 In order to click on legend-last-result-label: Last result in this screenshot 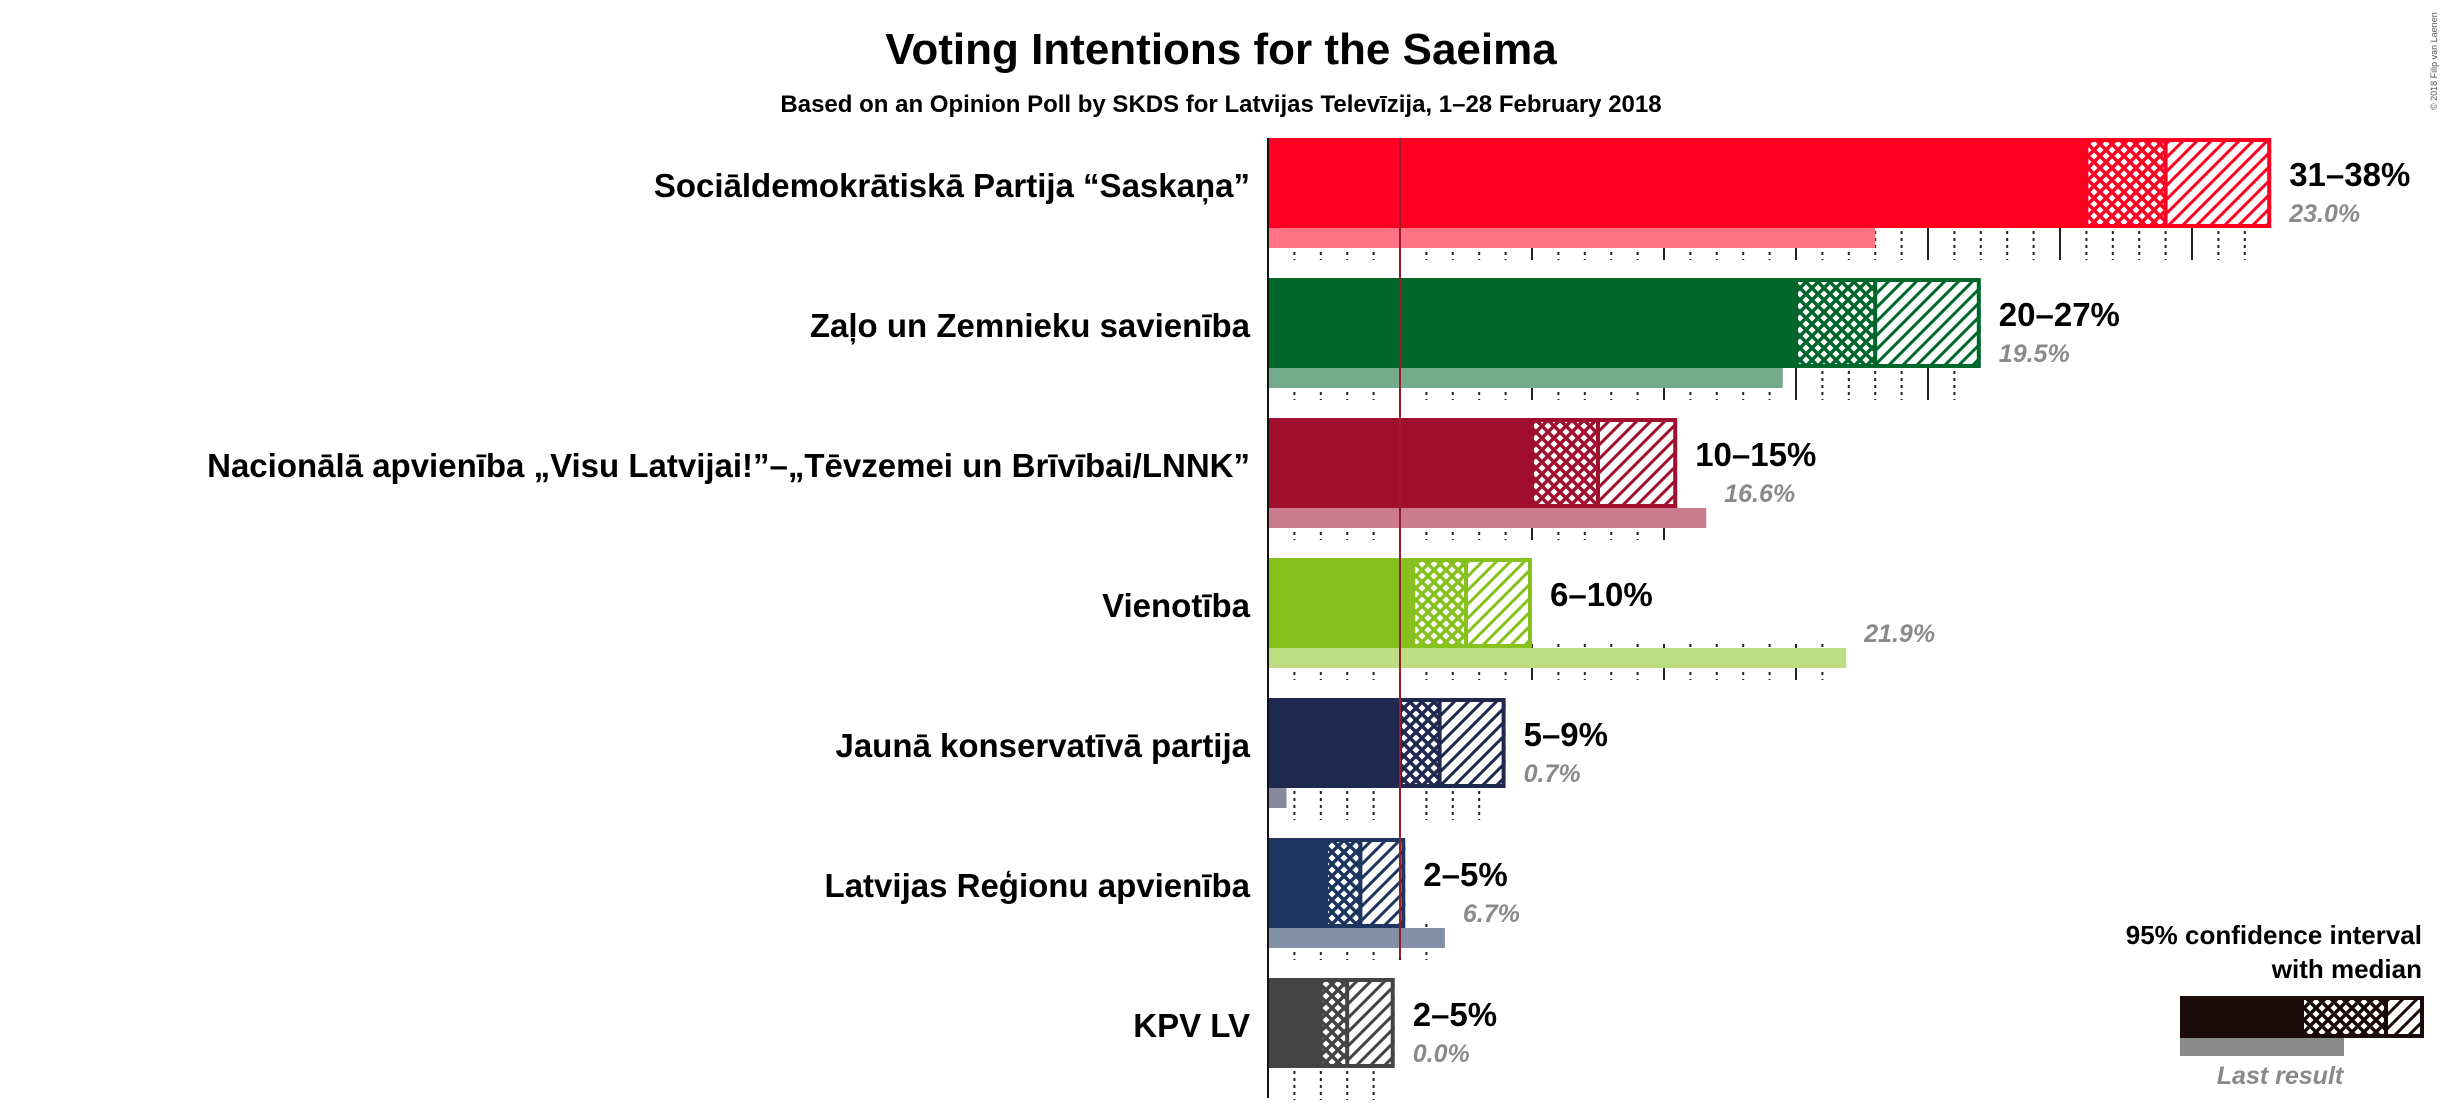, I will do `click(2281, 1076)`.